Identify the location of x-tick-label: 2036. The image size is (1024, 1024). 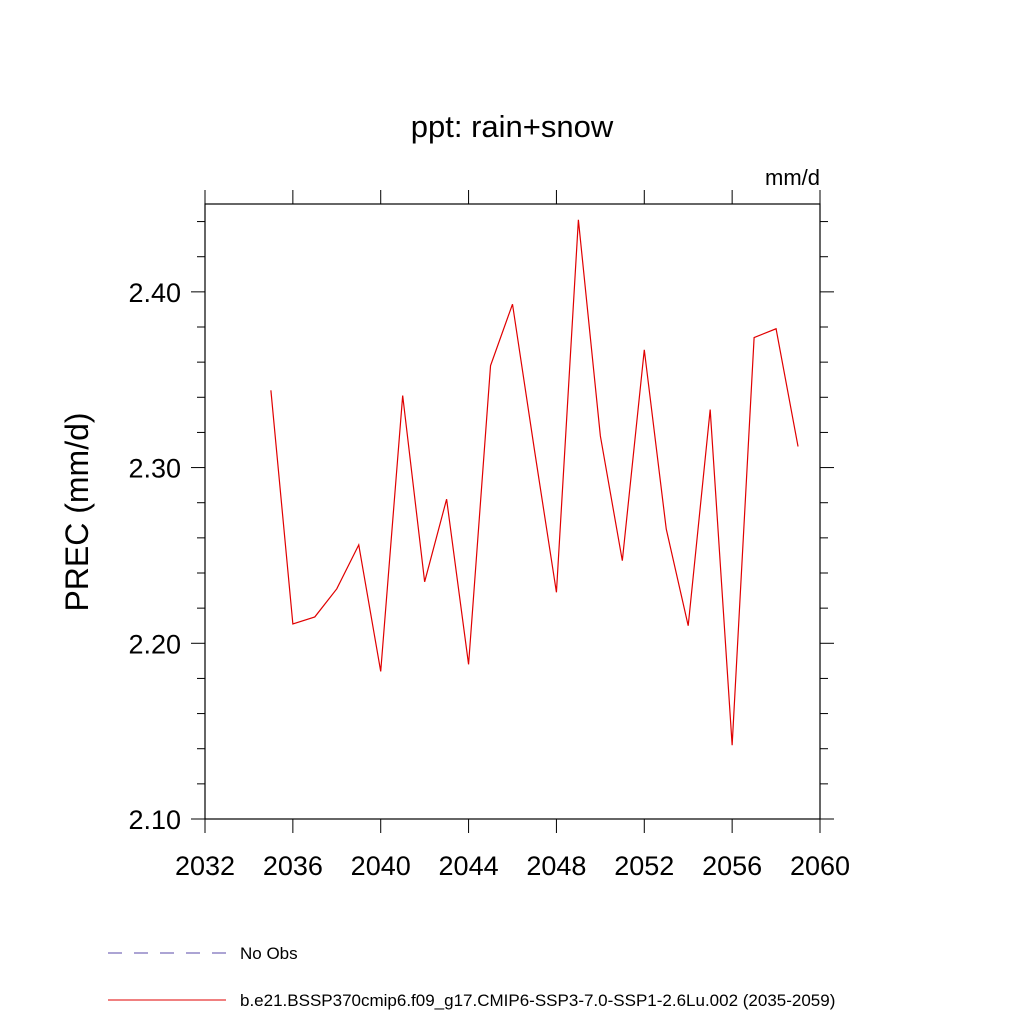
(293, 866).